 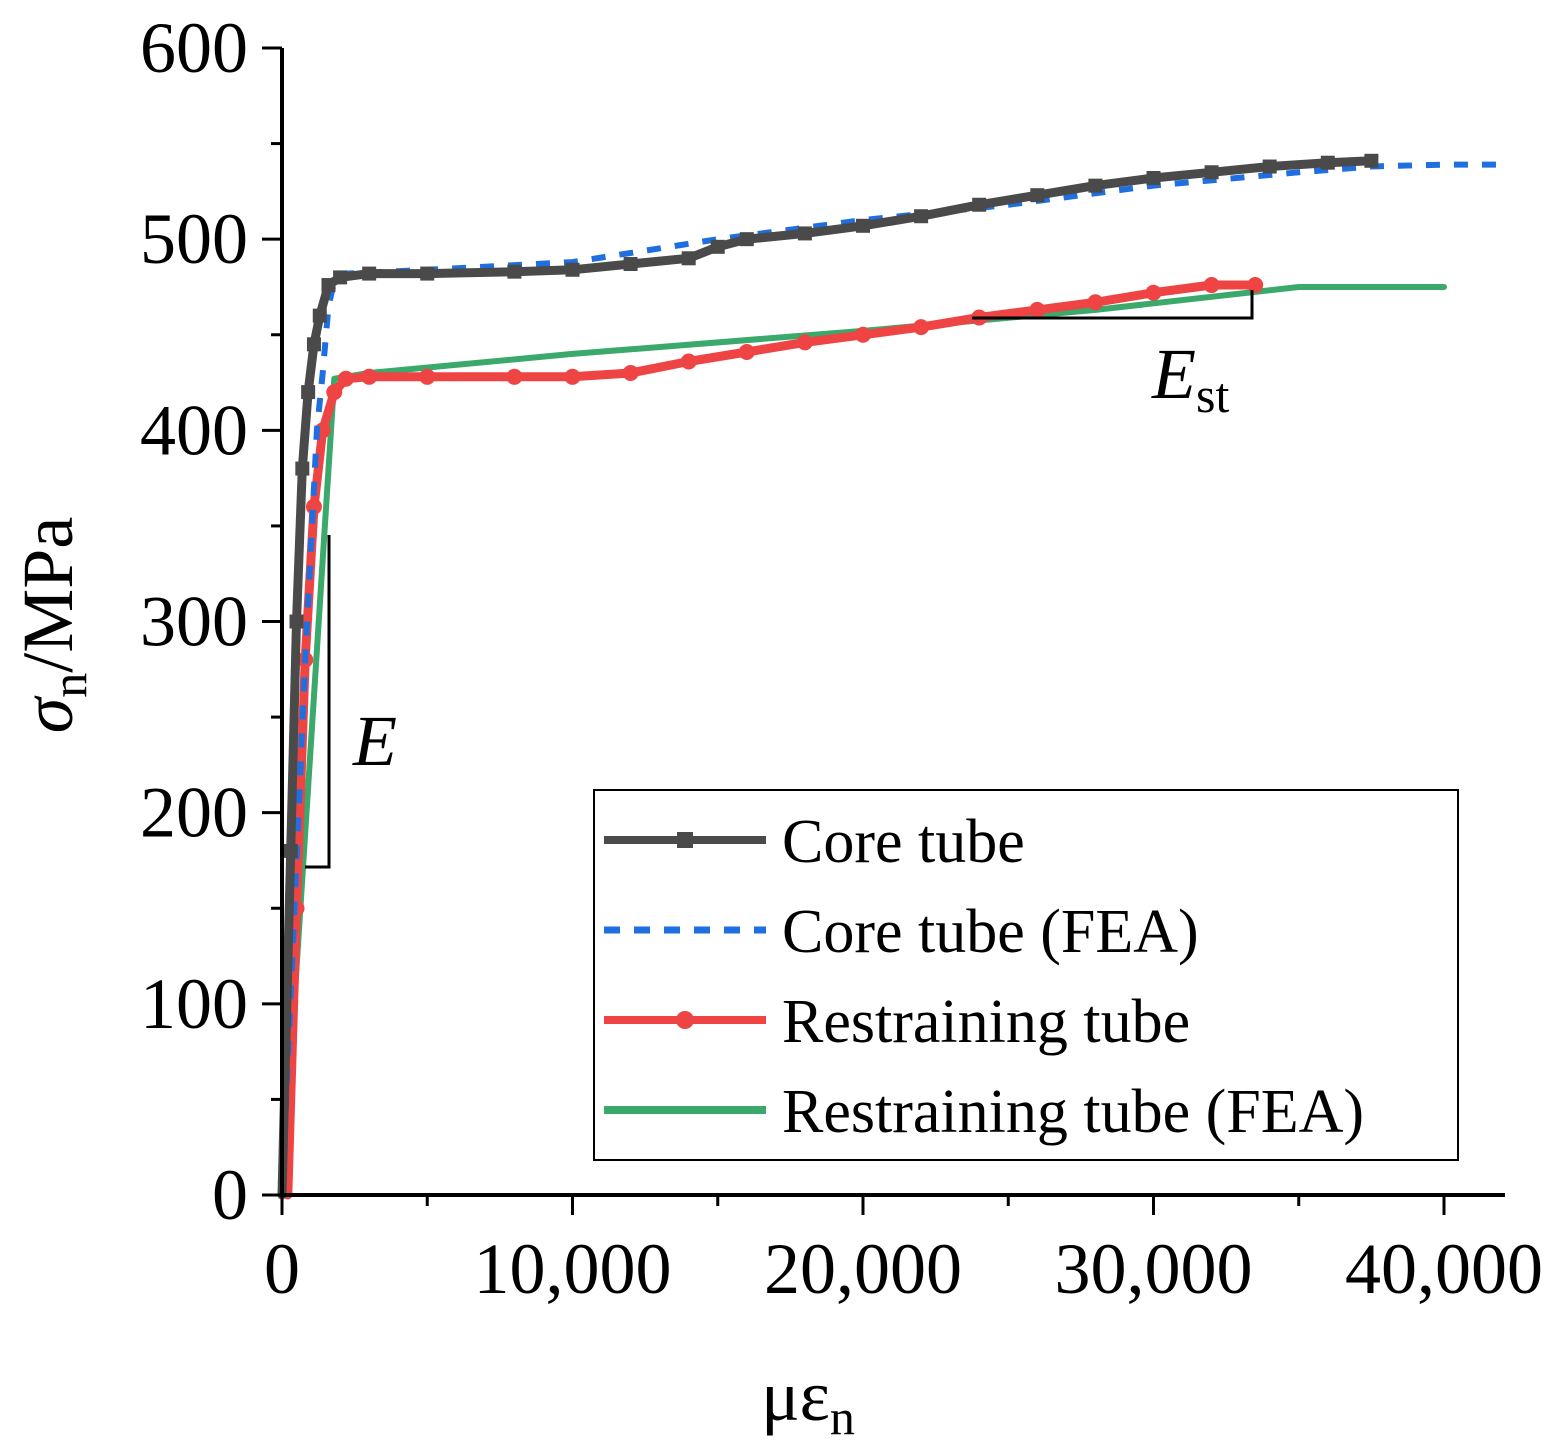 I want to click on legend-box, so click(x=1026, y=975).